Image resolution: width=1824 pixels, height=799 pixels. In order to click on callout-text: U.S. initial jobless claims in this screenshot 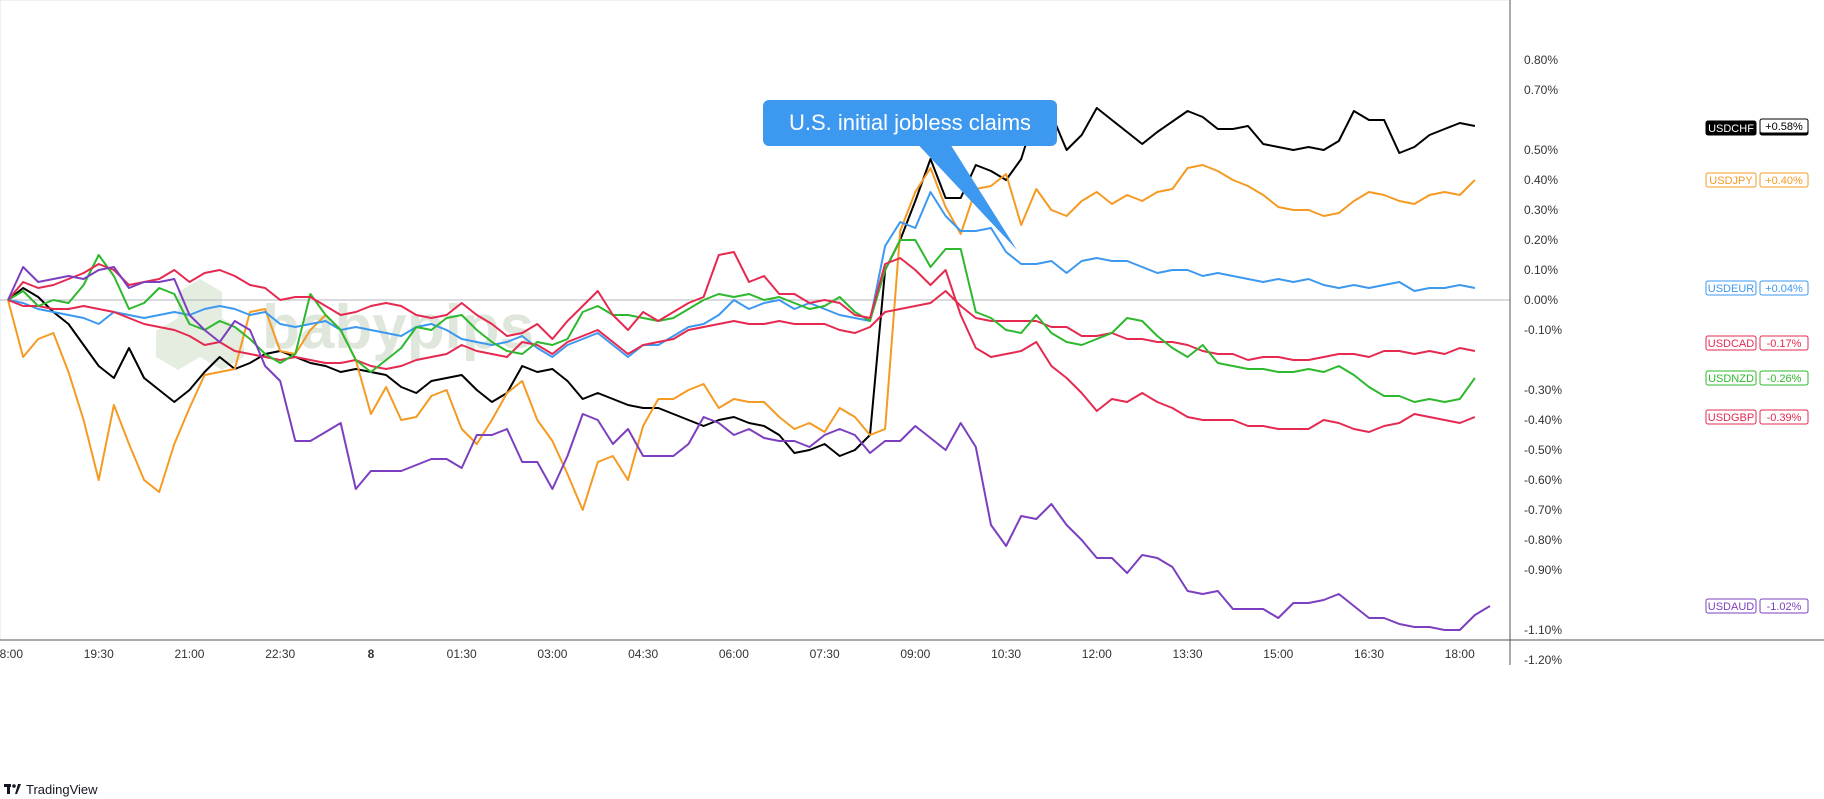, I will do `click(910, 122)`.